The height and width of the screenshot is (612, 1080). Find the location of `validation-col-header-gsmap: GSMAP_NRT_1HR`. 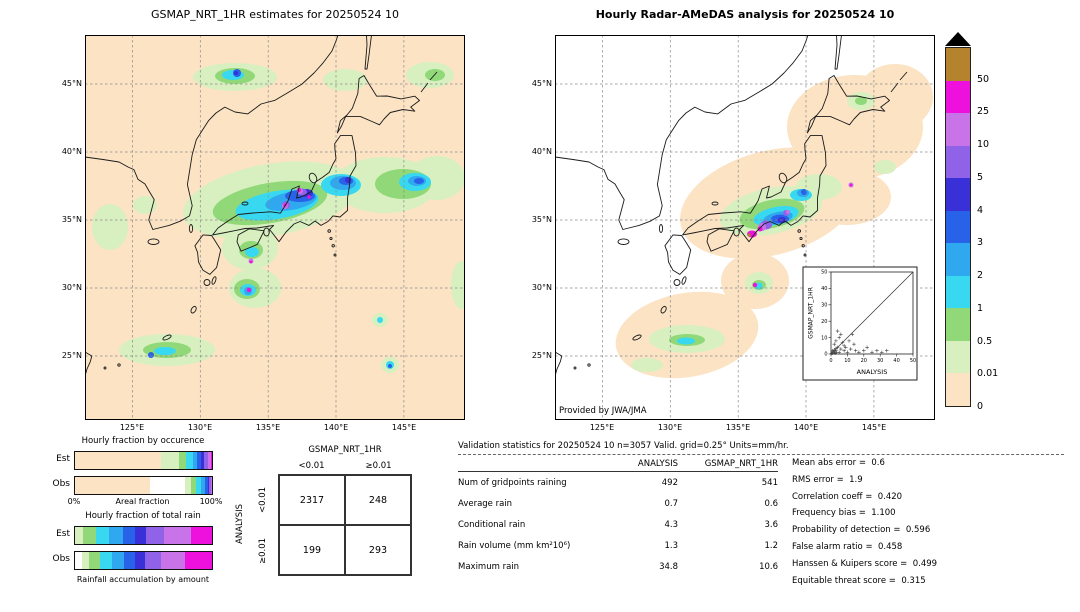

validation-col-header-gsmap: GSMAP_NRT_1HR is located at coordinates (741, 464).